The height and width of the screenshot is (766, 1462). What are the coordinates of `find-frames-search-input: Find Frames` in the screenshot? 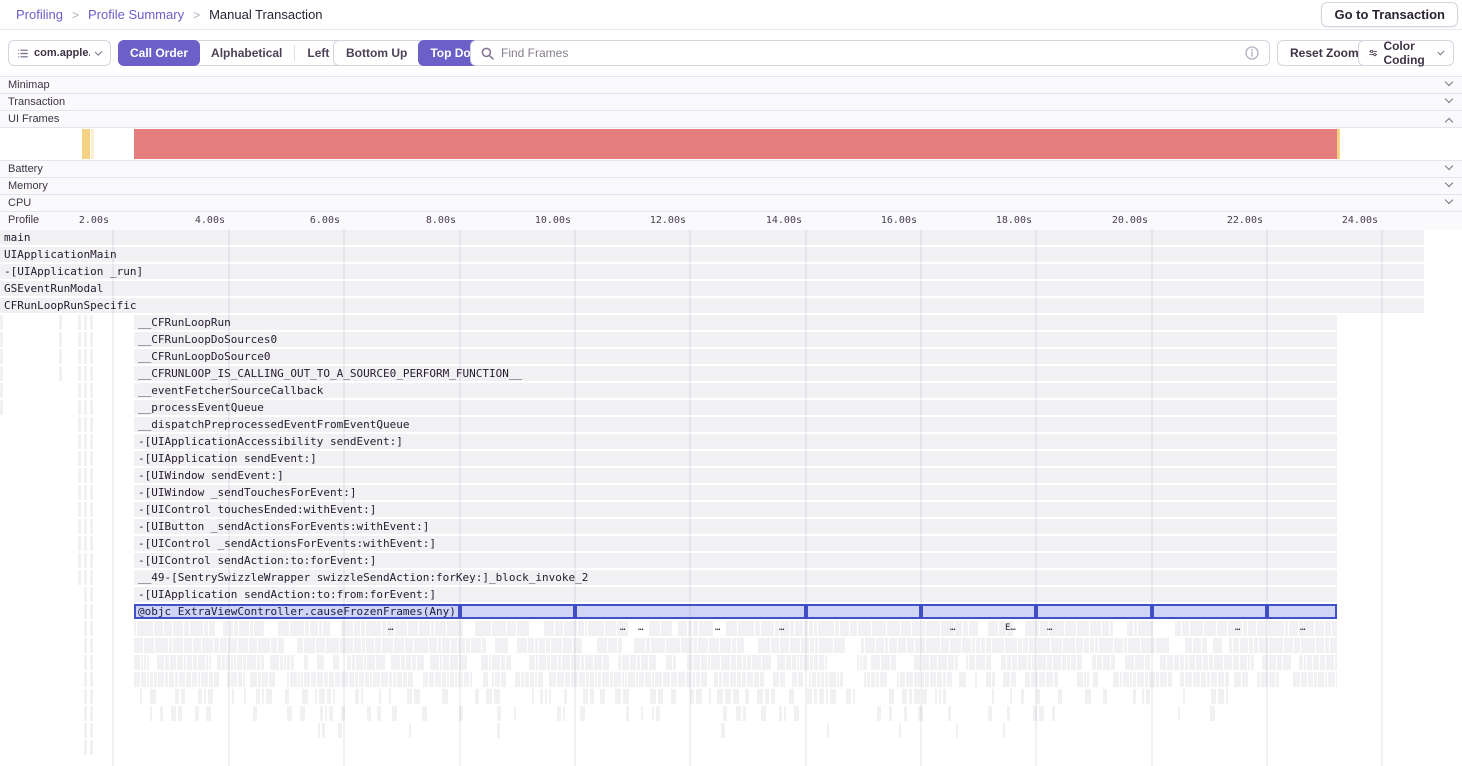 It's located at (870, 53).